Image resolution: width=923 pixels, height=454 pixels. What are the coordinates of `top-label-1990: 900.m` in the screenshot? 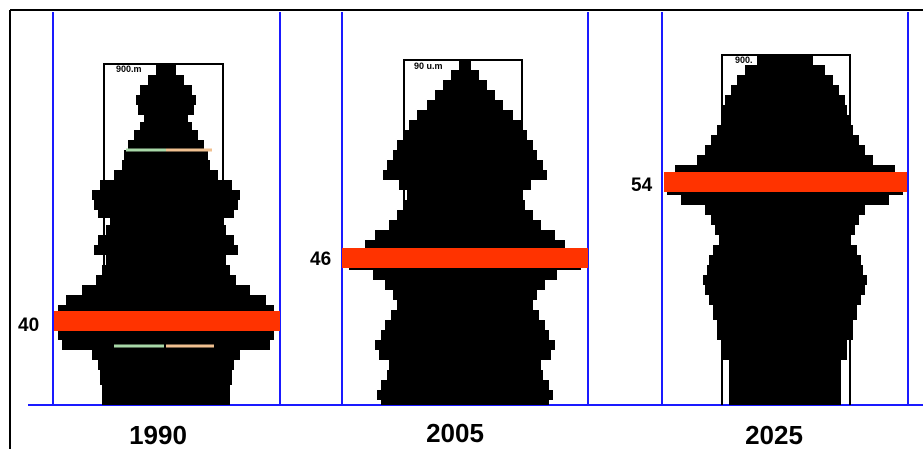 It's located at (129, 69).